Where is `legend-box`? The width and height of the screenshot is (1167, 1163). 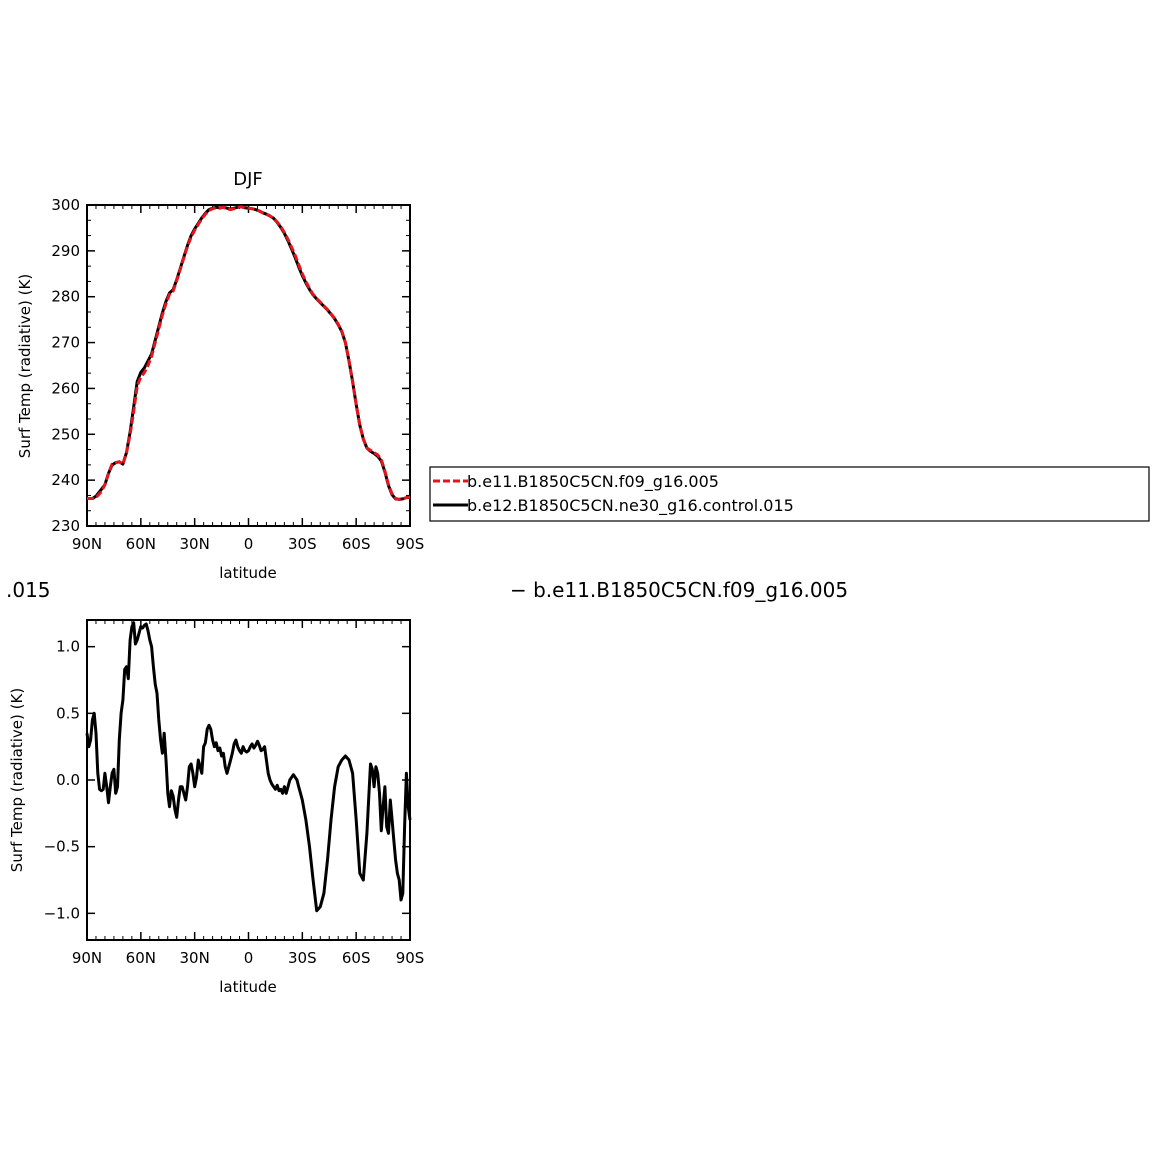
legend-box is located at coordinates (789, 494).